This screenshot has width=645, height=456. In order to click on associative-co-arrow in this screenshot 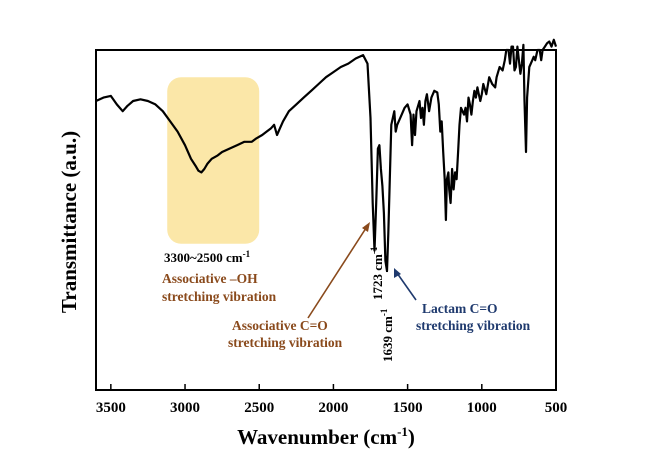, I will do `click(338, 271)`.